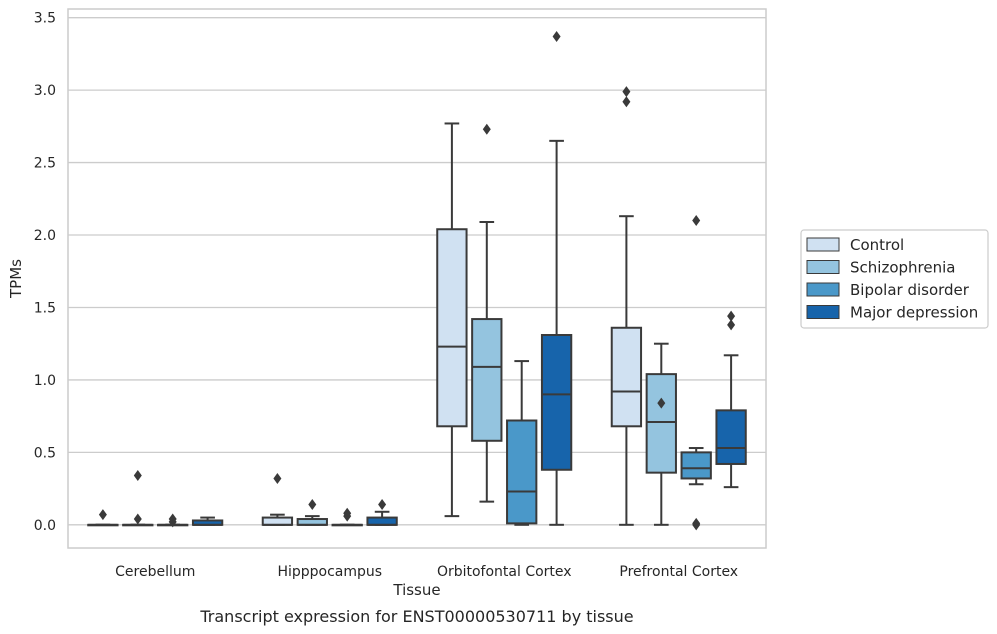 The height and width of the screenshot is (634, 997). What do you see at coordinates (45, 272) in the screenshot?
I see `y-tick-labels: 0.0 0.5 1.0 1.5 2.0 2.5 3.0 3.5` at bounding box center [45, 272].